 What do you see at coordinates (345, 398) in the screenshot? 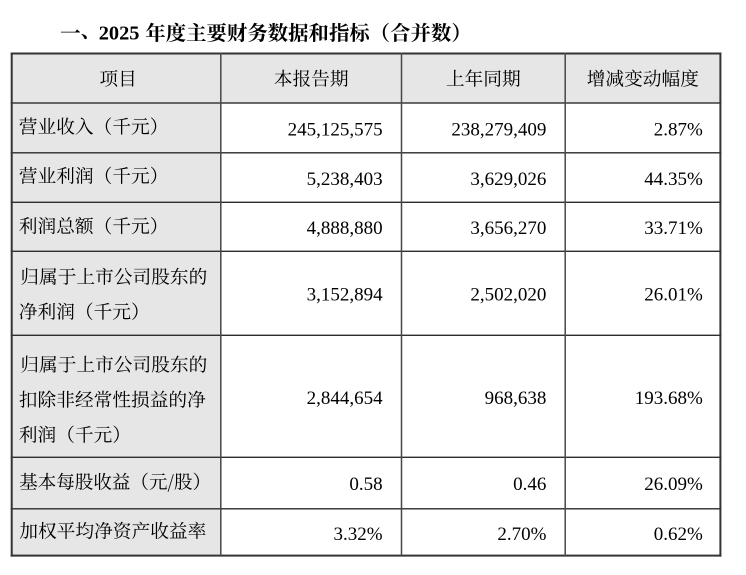
I see `svg-text: 2,844,654` at bounding box center [345, 398].